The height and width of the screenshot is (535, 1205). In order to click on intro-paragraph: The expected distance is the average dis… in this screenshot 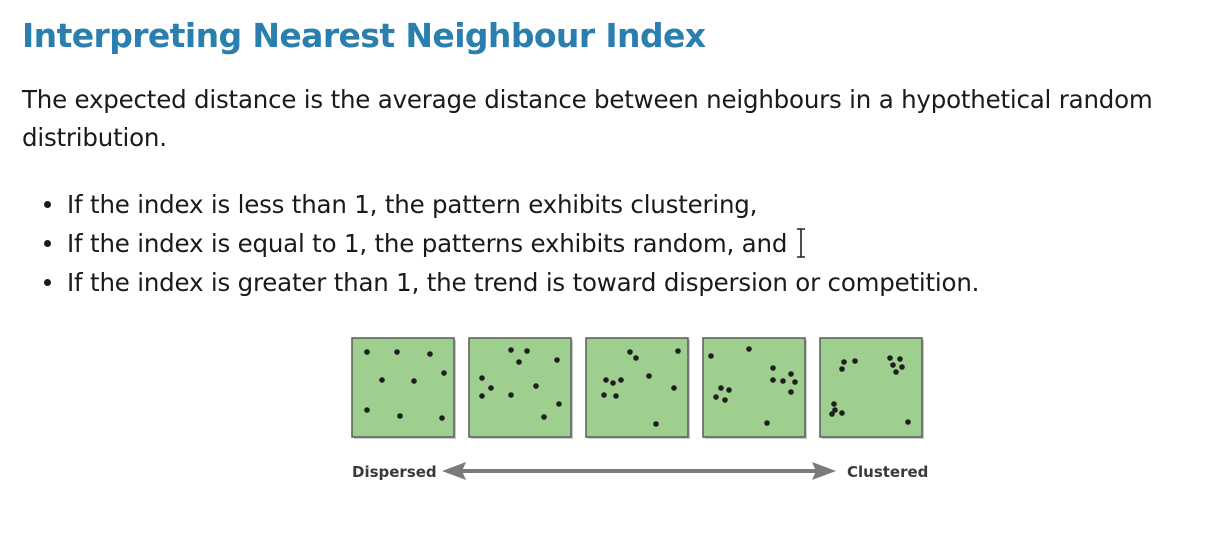, I will do `click(587, 118)`.